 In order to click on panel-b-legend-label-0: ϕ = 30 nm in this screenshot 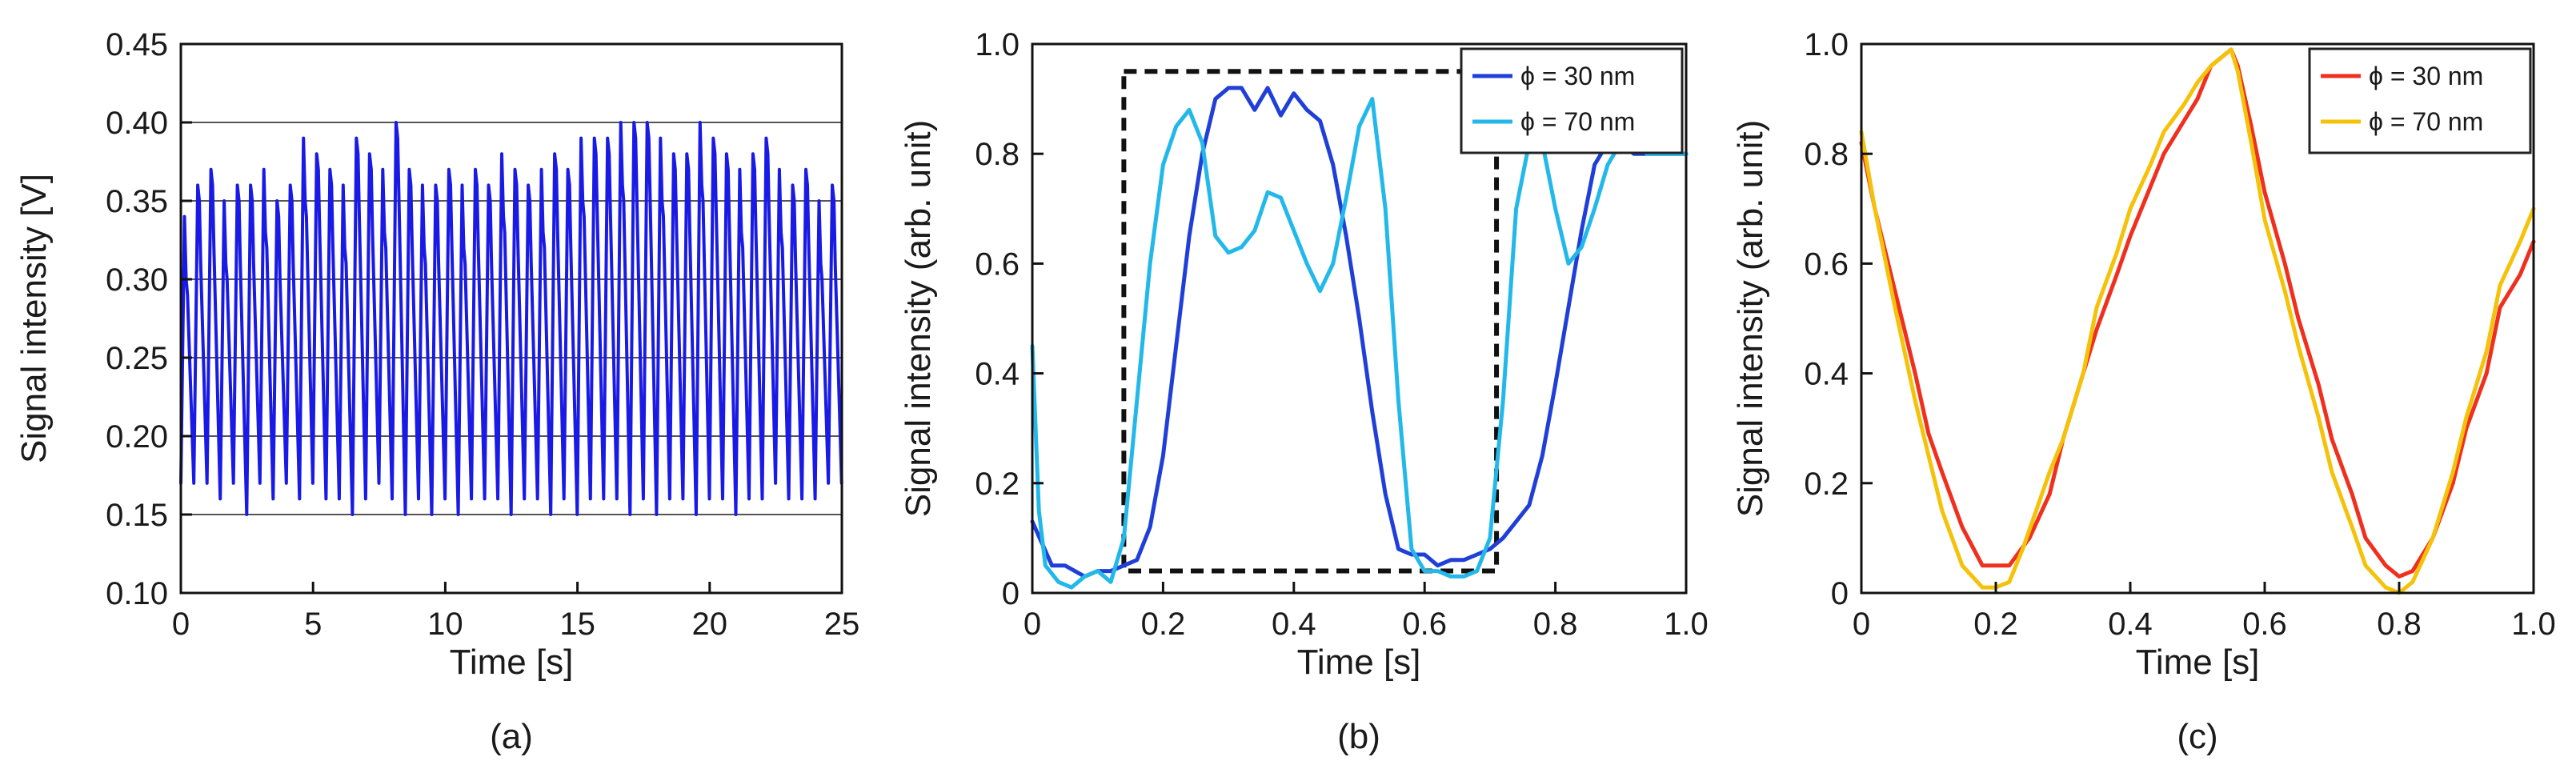, I will do `click(1577, 76)`.